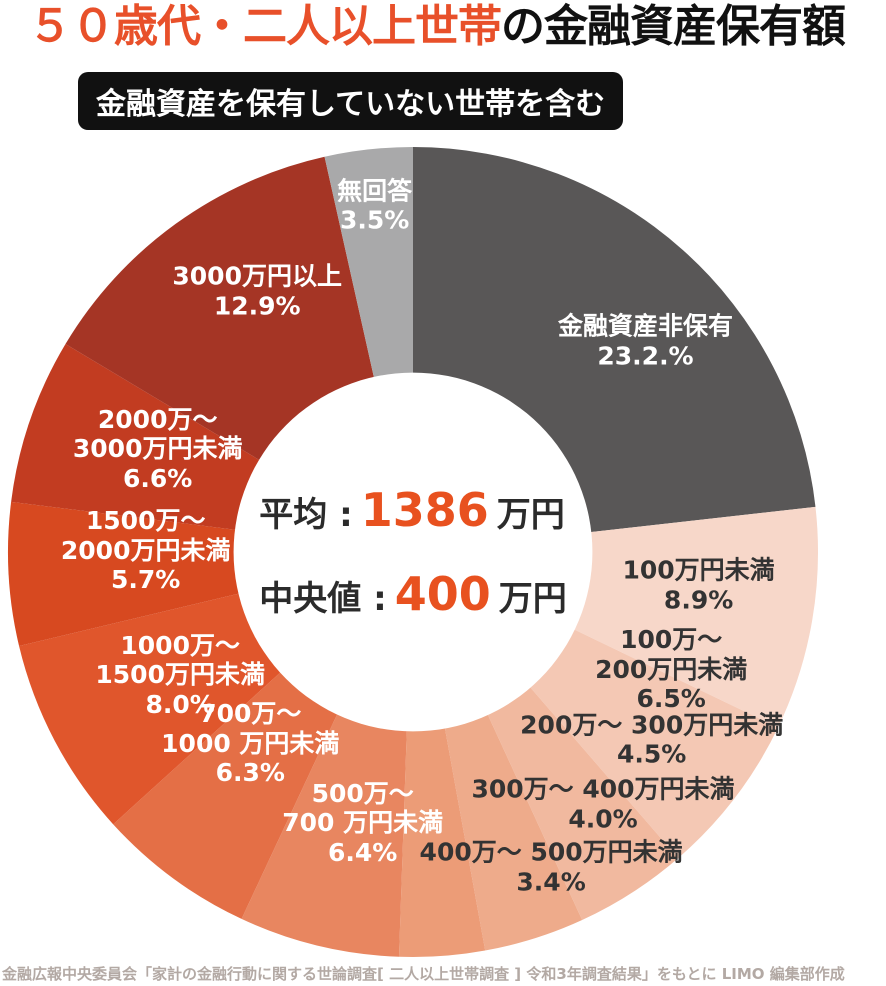 The width and height of the screenshot is (886, 986). What do you see at coordinates (250, 713) in the screenshot?
I see `slice-label-line: 700万〜` at bounding box center [250, 713].